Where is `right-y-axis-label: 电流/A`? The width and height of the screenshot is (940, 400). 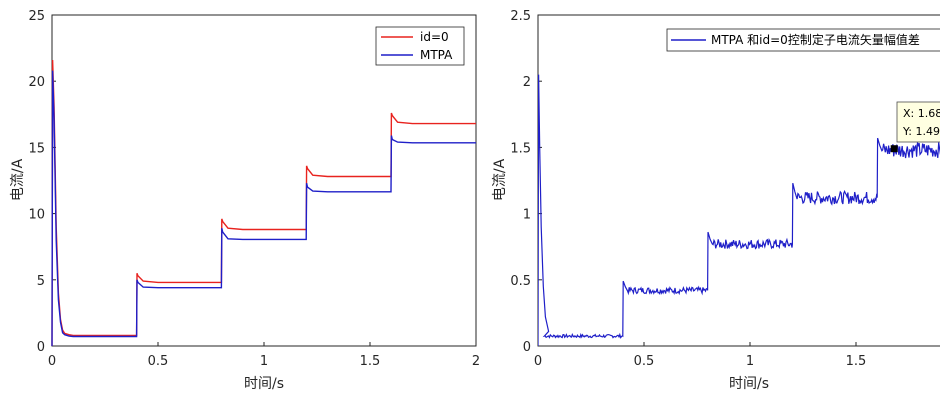 right-y-axis-label: 电流/A is located at coordinates (500, 179).